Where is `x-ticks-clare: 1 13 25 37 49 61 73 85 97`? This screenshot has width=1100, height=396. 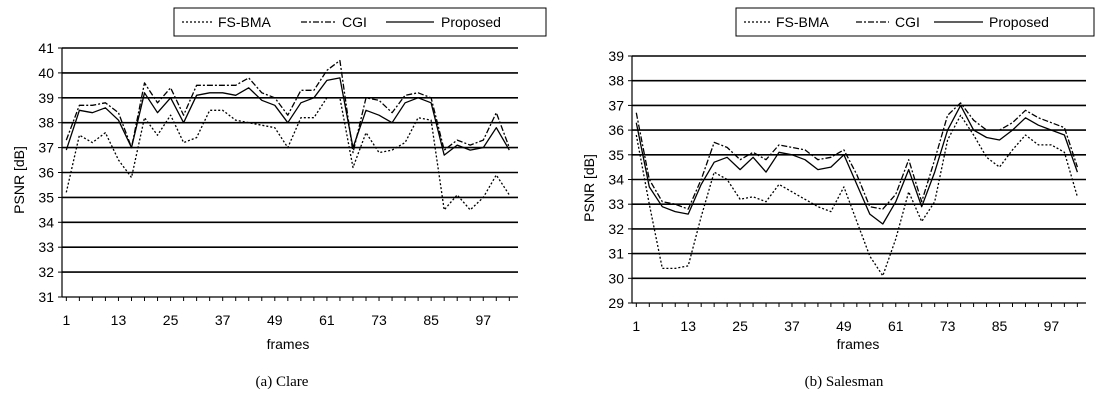 x-ticks-clare: 1 13 25 37 49 61 73 85 97 is located at coordinates (286, 312).